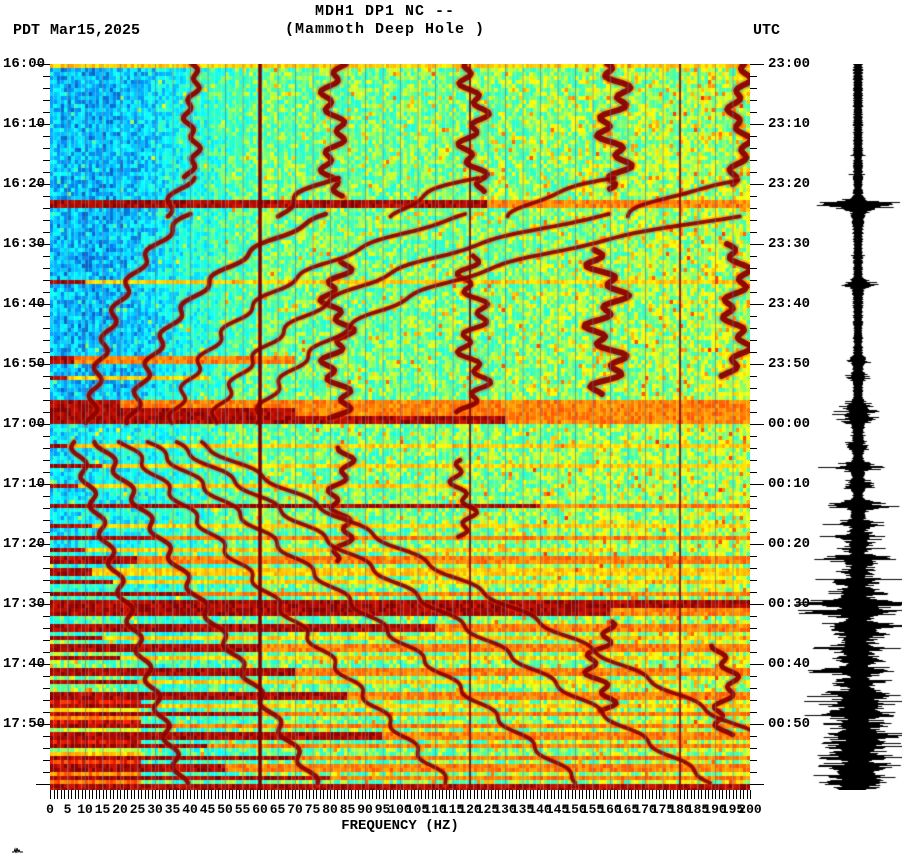 This screenshot has height=864, width=902. What do you see at coordinates (155, 809) in the screenshot?
I see `frequency-tick-label: 30` at bounding box center [155, 809].